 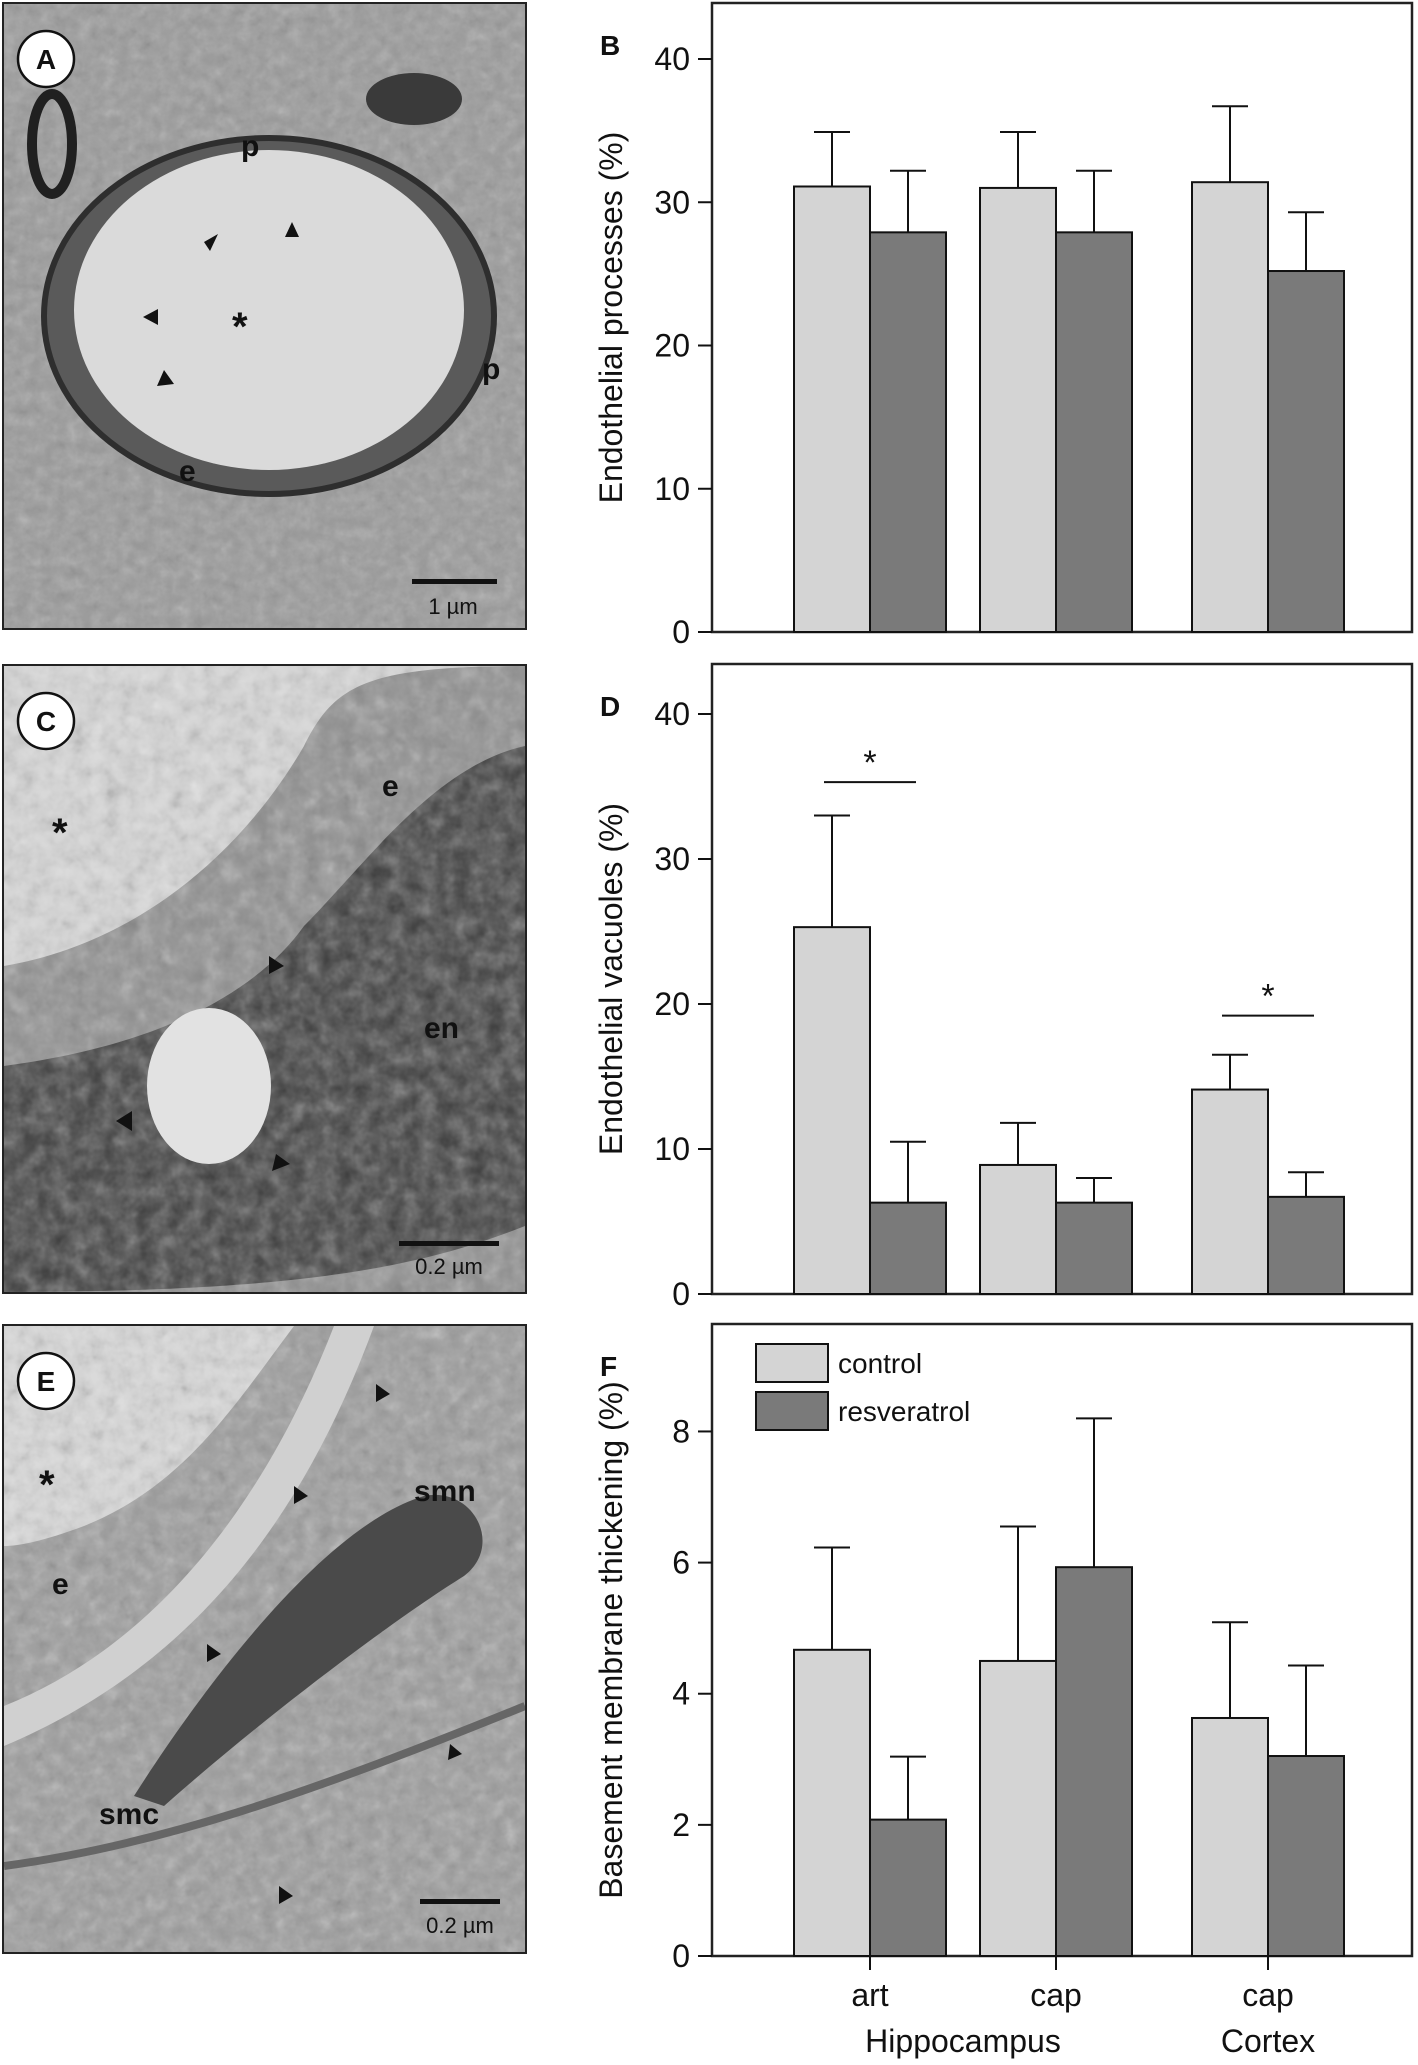 What do you see at coordinates (1268, 2041) in the screenshot?
I see `x-group-label: Cortex` at bounding box center [1268, 2041].